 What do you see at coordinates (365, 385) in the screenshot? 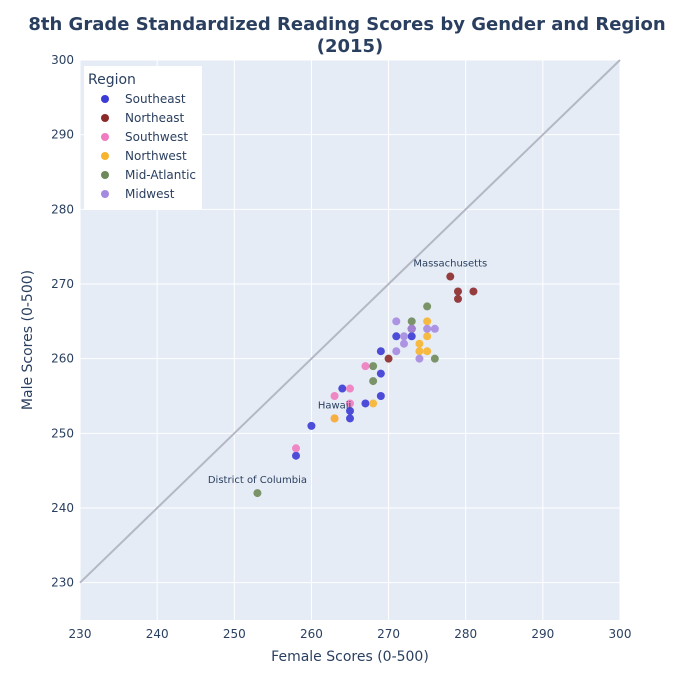
I see `data-points` at bounding box center [365, 385].